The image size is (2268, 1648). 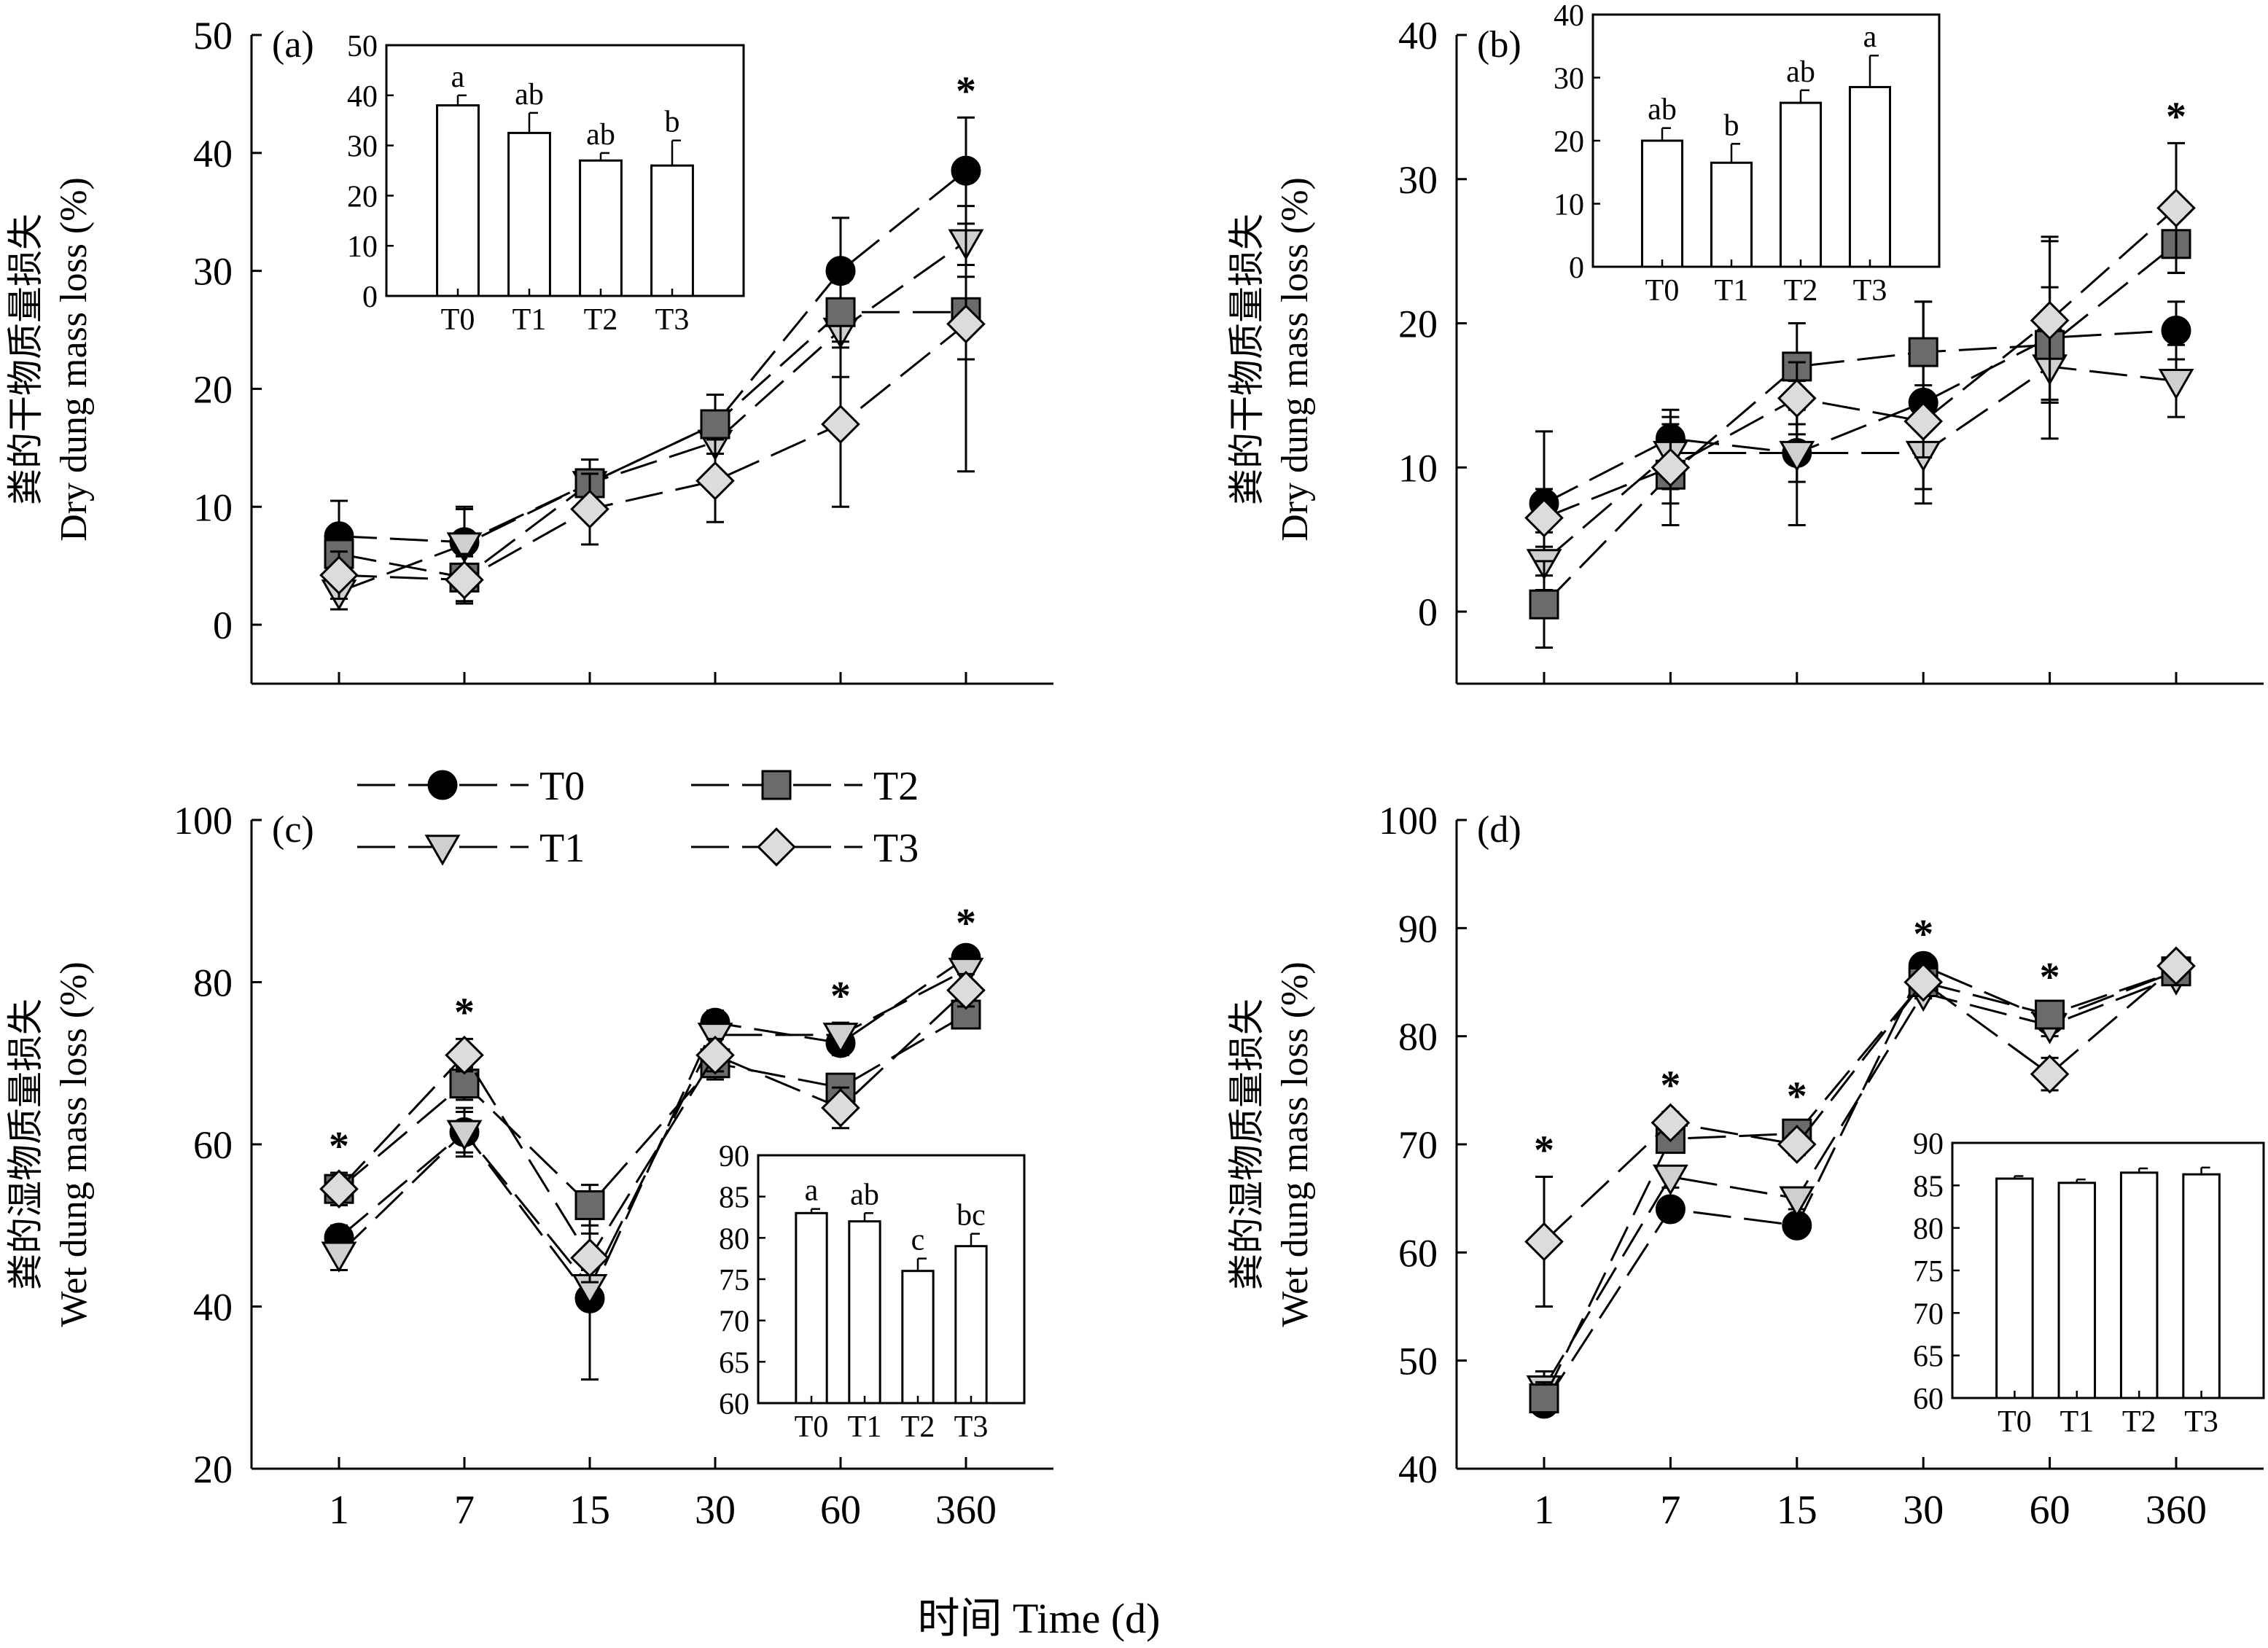 I want to click on panel-label: (a), so click(x=293, y=45).